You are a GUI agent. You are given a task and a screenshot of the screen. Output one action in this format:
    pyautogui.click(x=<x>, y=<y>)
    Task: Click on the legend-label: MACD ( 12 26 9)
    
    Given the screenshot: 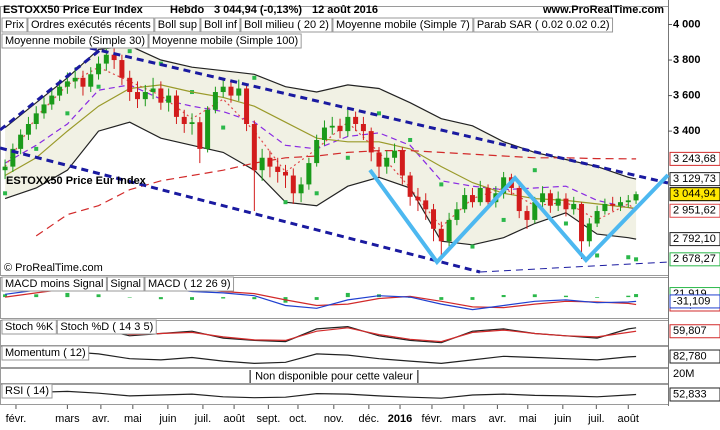 What is the action you would take?
    pyautogui.click(x=189, y=284)
    